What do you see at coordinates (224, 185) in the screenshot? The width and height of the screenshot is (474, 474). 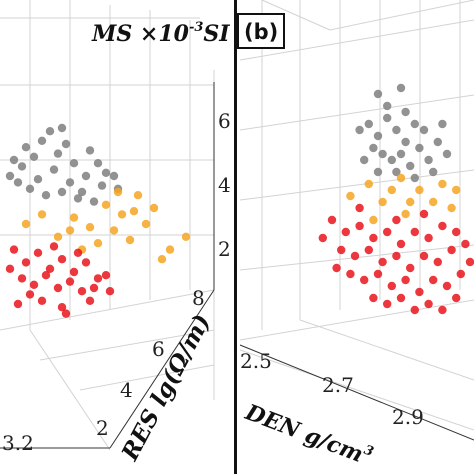 I see `z-tick-4: 4` at bounding box center [224, 185].